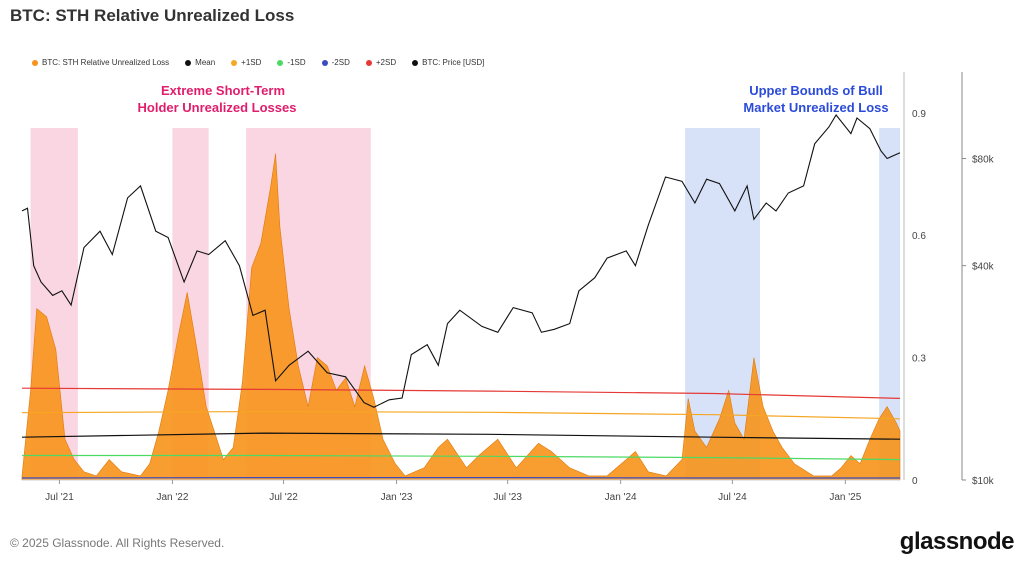 Image resolution: width=1024 pixels, height=562 pixels. What do you see at coordinates (152, 15) in the screenshot?
I see `chart-title: BTC: STH Relative Unrealized Loss` at bounding box center [152, 15].